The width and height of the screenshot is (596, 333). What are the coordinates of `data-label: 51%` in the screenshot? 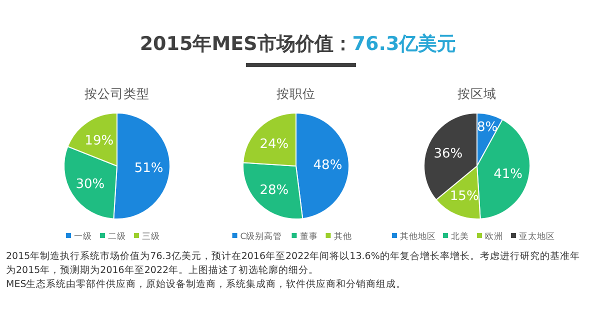 It's located at (149, 168).